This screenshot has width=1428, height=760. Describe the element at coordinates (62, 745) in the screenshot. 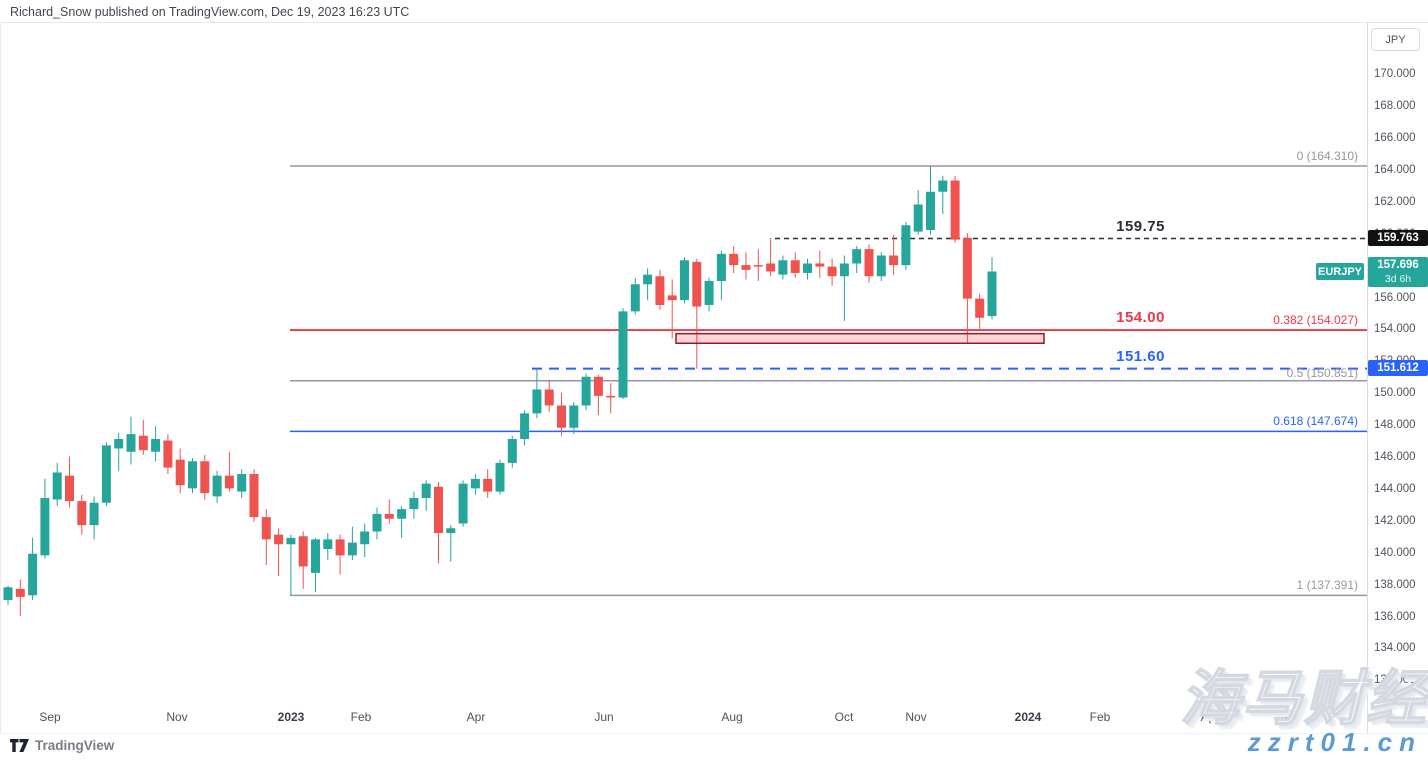

I see `tradingview-logo: TradingView` at that location.